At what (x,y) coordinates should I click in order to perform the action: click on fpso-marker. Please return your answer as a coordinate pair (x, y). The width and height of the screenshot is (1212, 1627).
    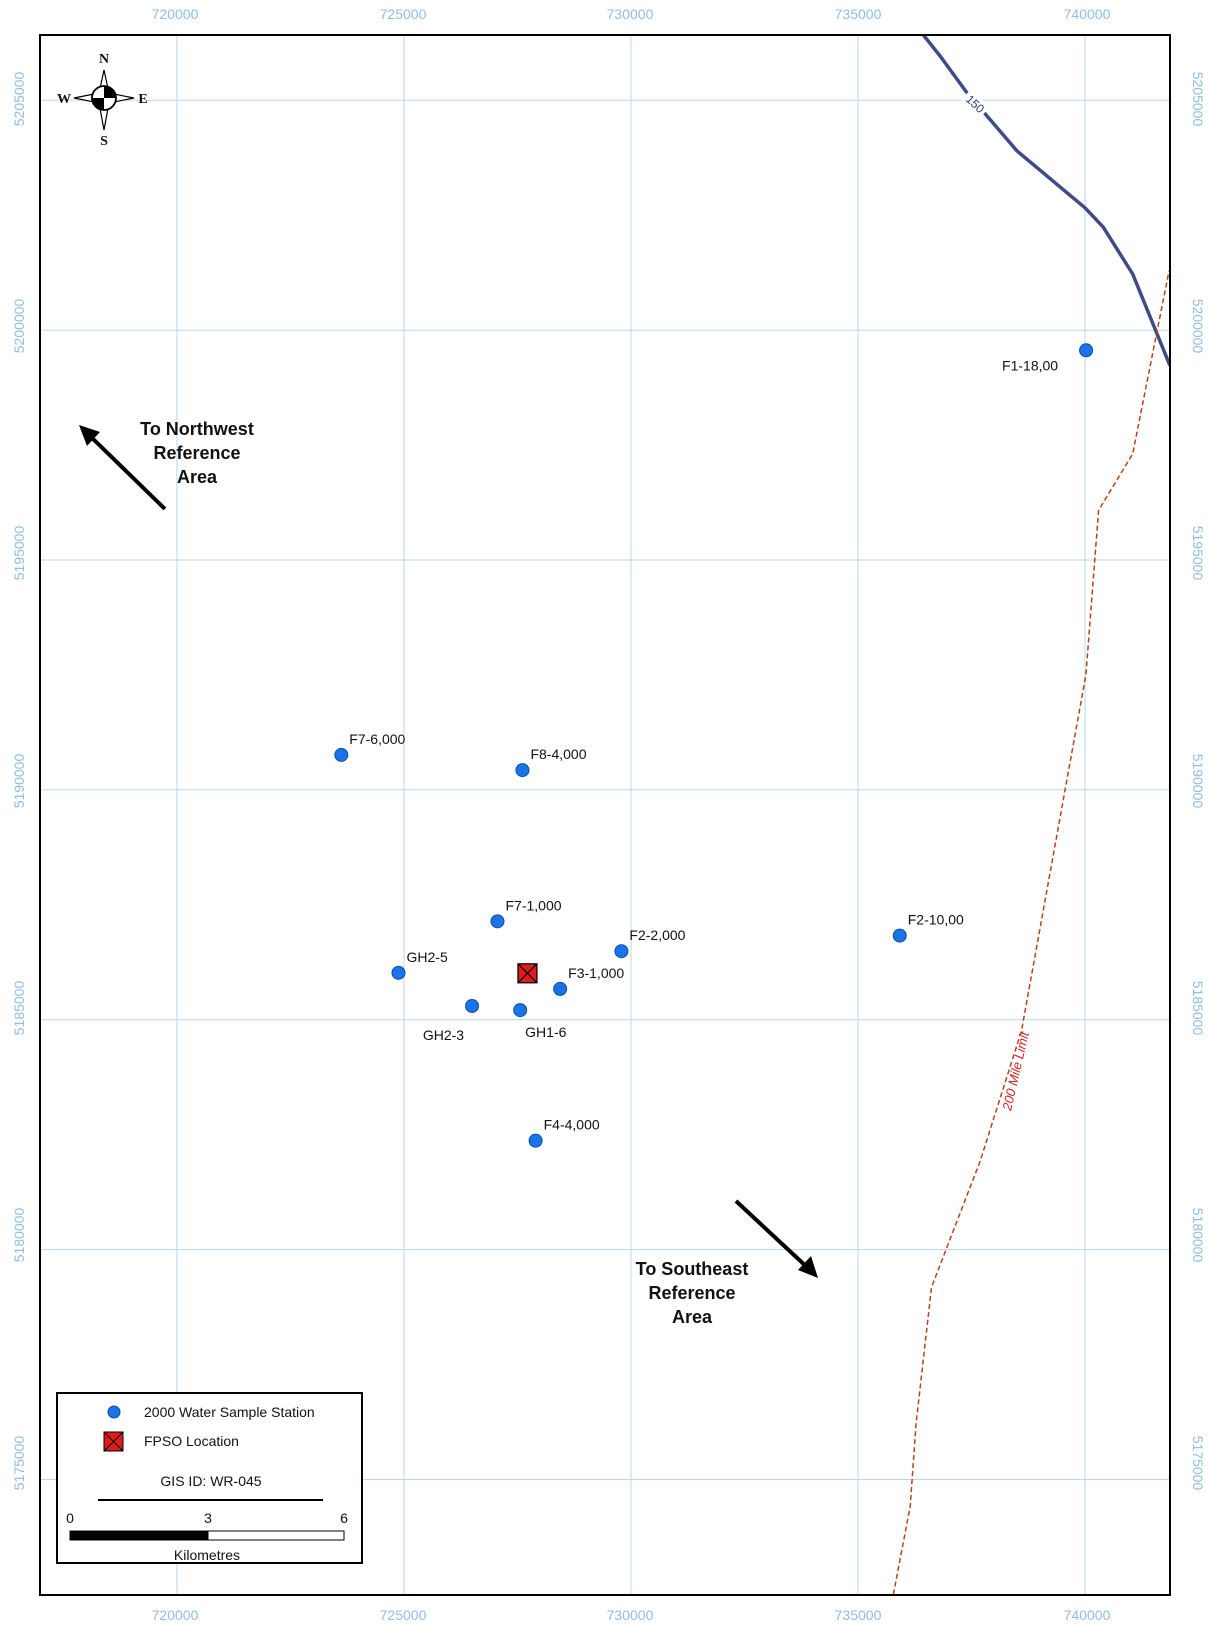
    Looking at the image, I should click on (527, 973).